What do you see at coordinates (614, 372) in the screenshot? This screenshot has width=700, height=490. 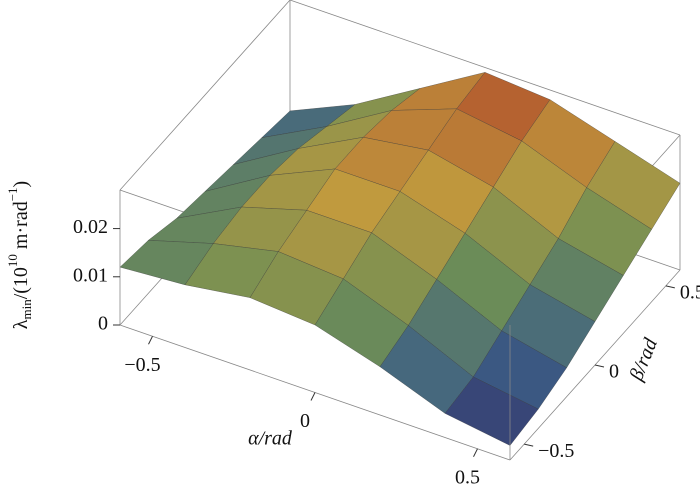 I see `y-tick-label: 0` at bounding box center [614, 372].